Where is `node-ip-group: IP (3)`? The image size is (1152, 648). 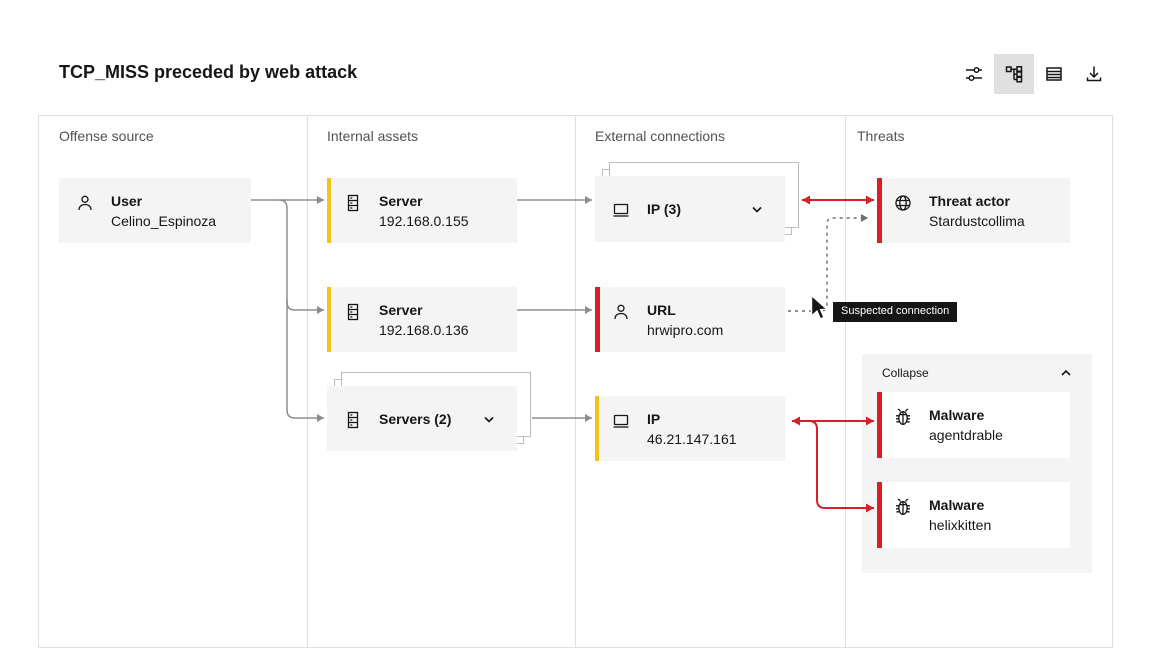
node-ip-group: IP (3) is located at coordinates (690, 209).